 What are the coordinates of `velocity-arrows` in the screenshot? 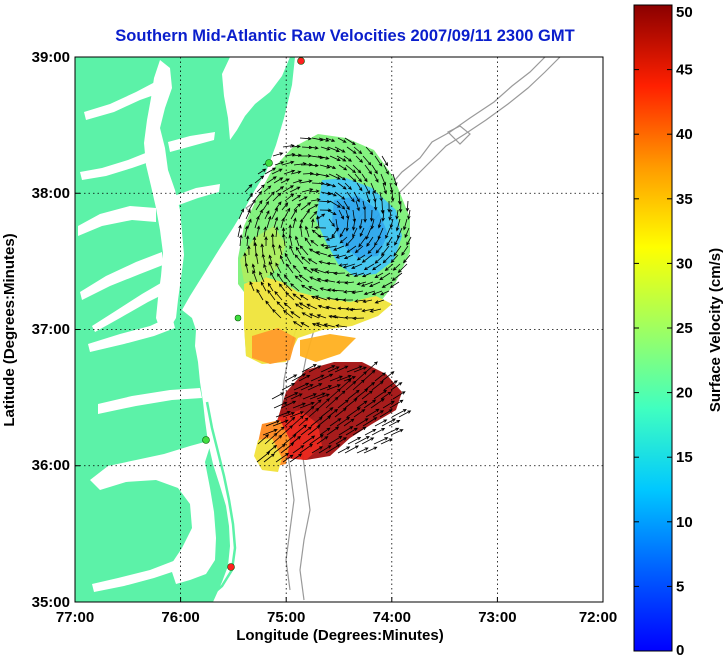 It's located at (324, 299).